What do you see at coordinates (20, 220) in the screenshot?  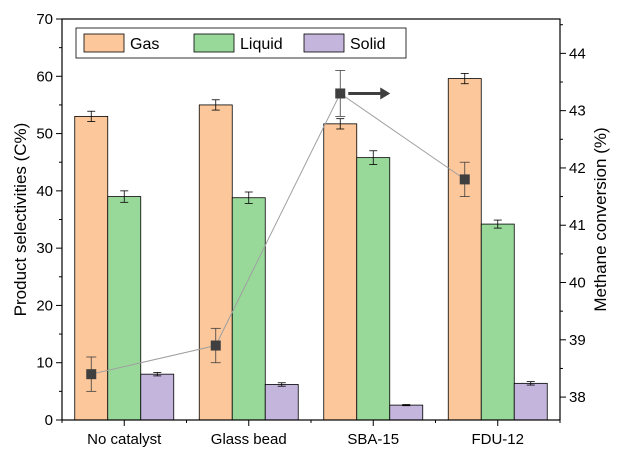 I see `left-axis-title: Product selectivities (C%)` at bounding box center [20, 220].